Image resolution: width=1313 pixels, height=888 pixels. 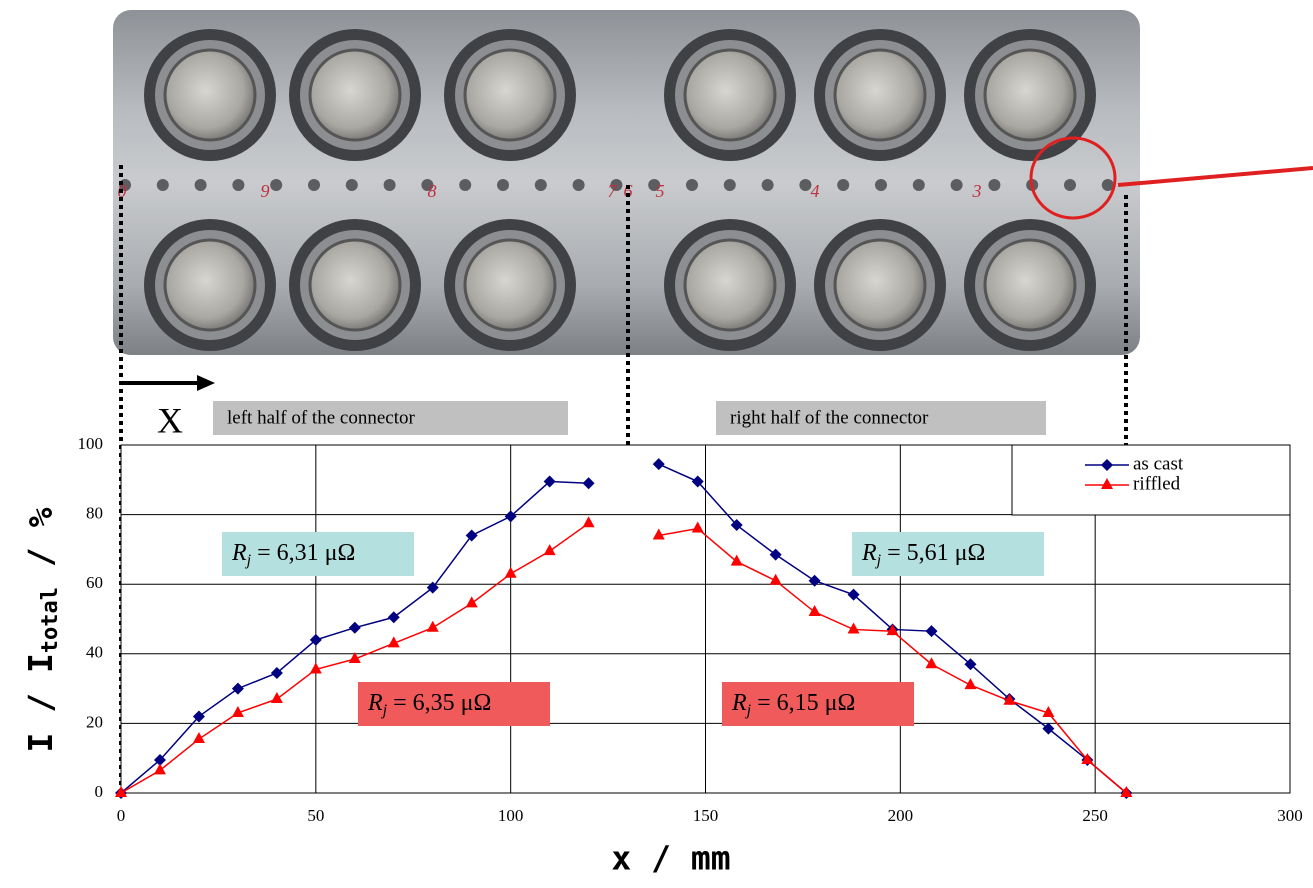 What do you see at coordinates (1290, 815) in the screenshot?
I see `x-tick-label: 300` at bounding box center [1290, 815].